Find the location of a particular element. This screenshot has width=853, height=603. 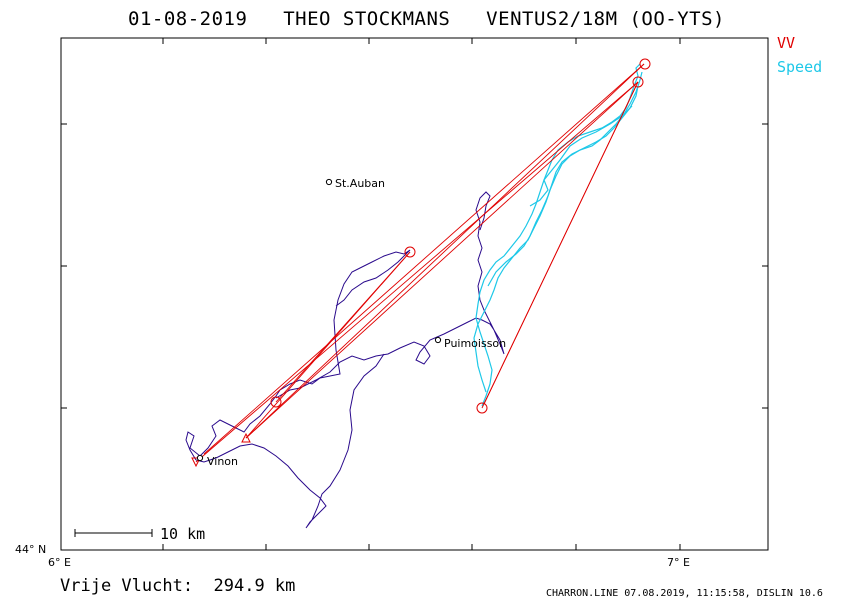

flight-track-cyan is located at coordinates (558, 235).